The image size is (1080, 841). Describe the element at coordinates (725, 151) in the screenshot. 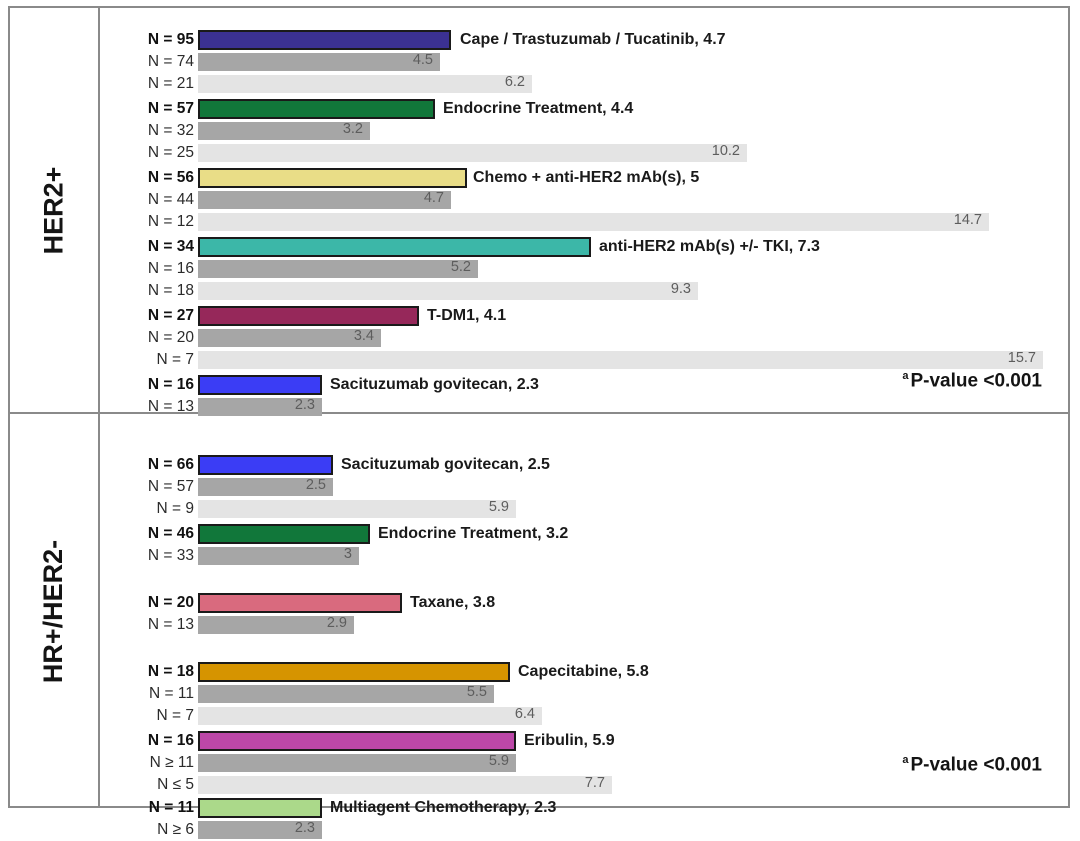

I see `bar-value: 10.2` at that location.